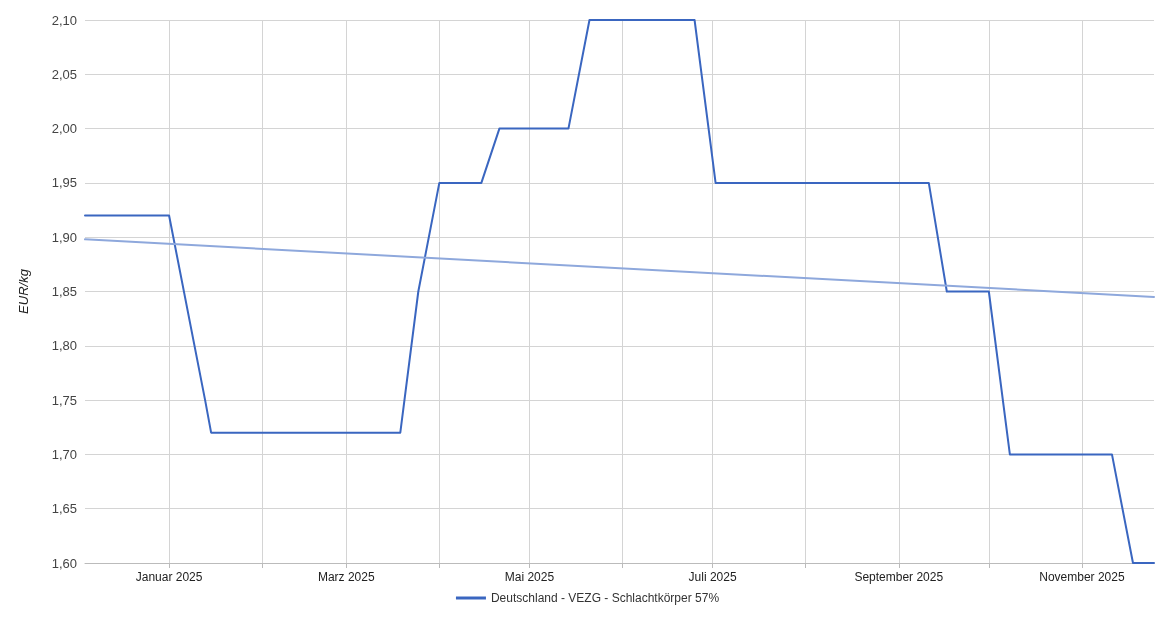  I want to click on y-tick-label: 2,00, so click(64, 129).